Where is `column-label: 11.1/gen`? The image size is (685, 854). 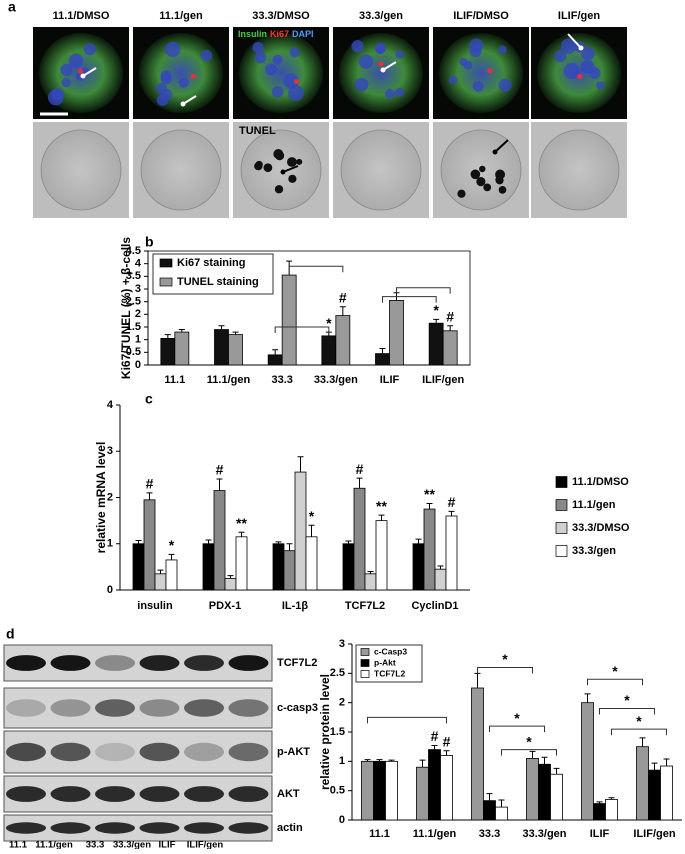
column-label: 11.1/gen is located at coordinates (181, 16).